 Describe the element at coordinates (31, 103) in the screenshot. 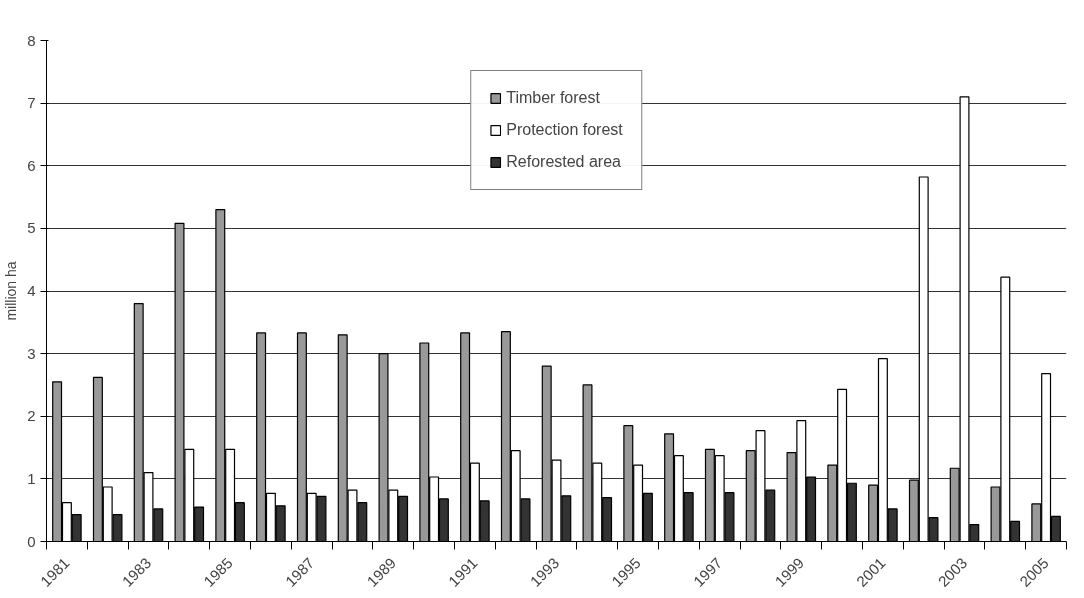

I see `y-tick-label: 7` at that location.